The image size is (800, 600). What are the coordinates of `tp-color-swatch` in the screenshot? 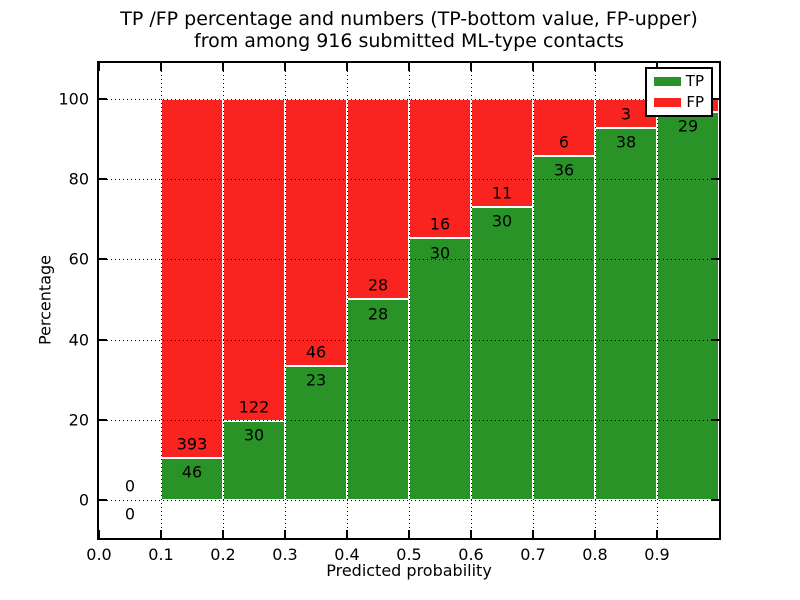 It's located at (667, 81).